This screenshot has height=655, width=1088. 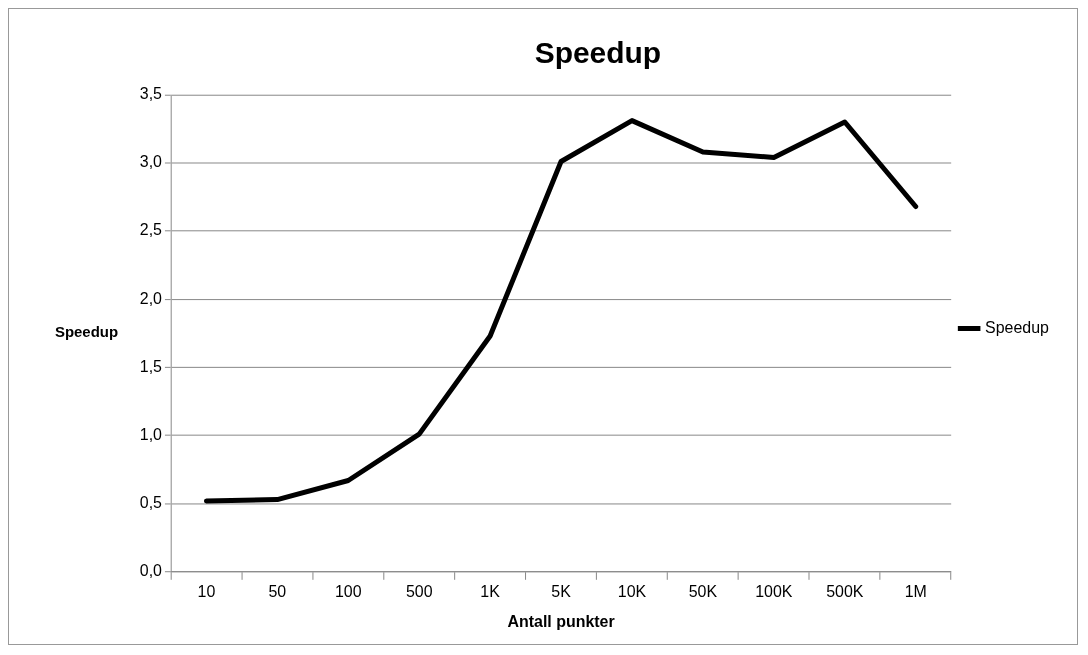 I want to click on y-axis-title: Speedup, so click(x=86, y=332).